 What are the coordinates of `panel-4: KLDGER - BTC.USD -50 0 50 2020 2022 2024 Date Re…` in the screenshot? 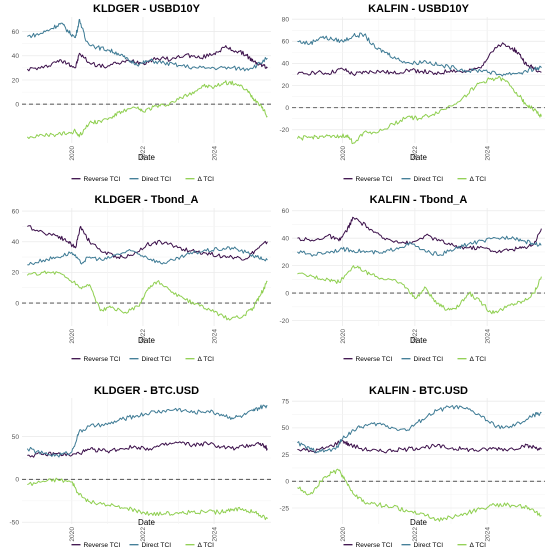 It's located at (140, 467).